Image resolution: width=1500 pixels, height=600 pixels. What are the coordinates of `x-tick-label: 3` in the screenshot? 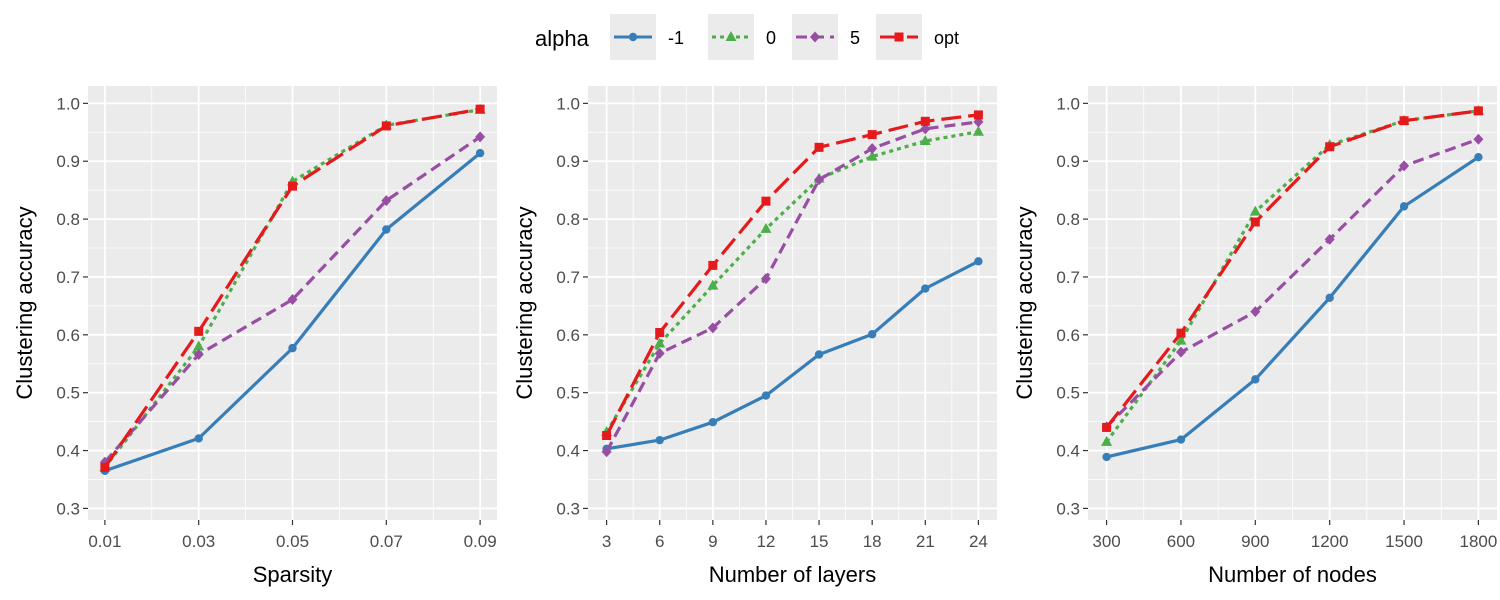 It's located at (606, 541).